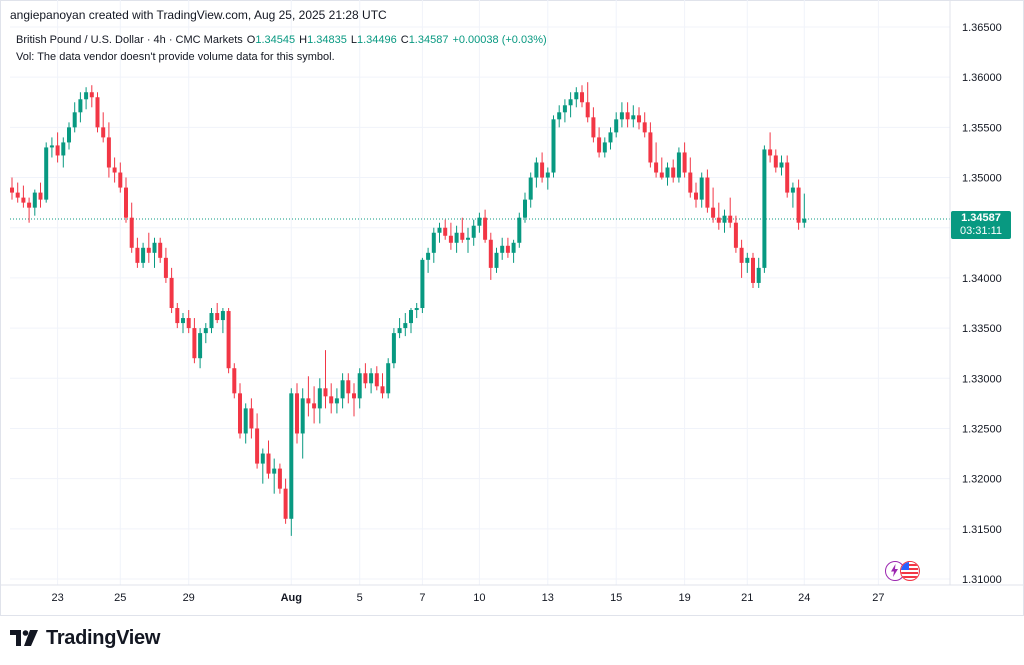 This screenshot has width=1024, height=665. Describe the element at coordinates (910, 571) in the screenshot. I see `us-flag-icon` at that location.